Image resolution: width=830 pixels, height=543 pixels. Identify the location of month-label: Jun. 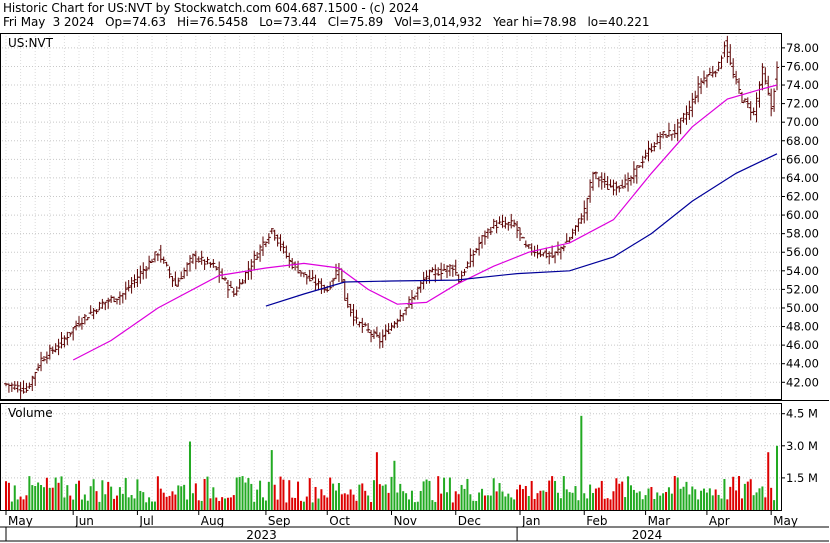
(84, 521).